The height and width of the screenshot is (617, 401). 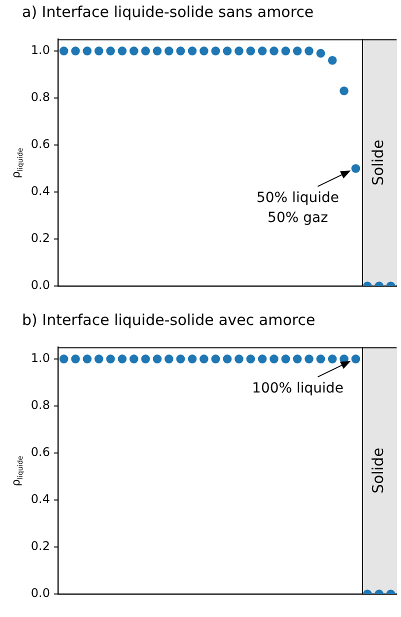 What do you see at coordinates (168, 12) in the screenshot?
I see `chart-title: a) Interface liquide-solide sans amorce` at bounding box center [168, 12].